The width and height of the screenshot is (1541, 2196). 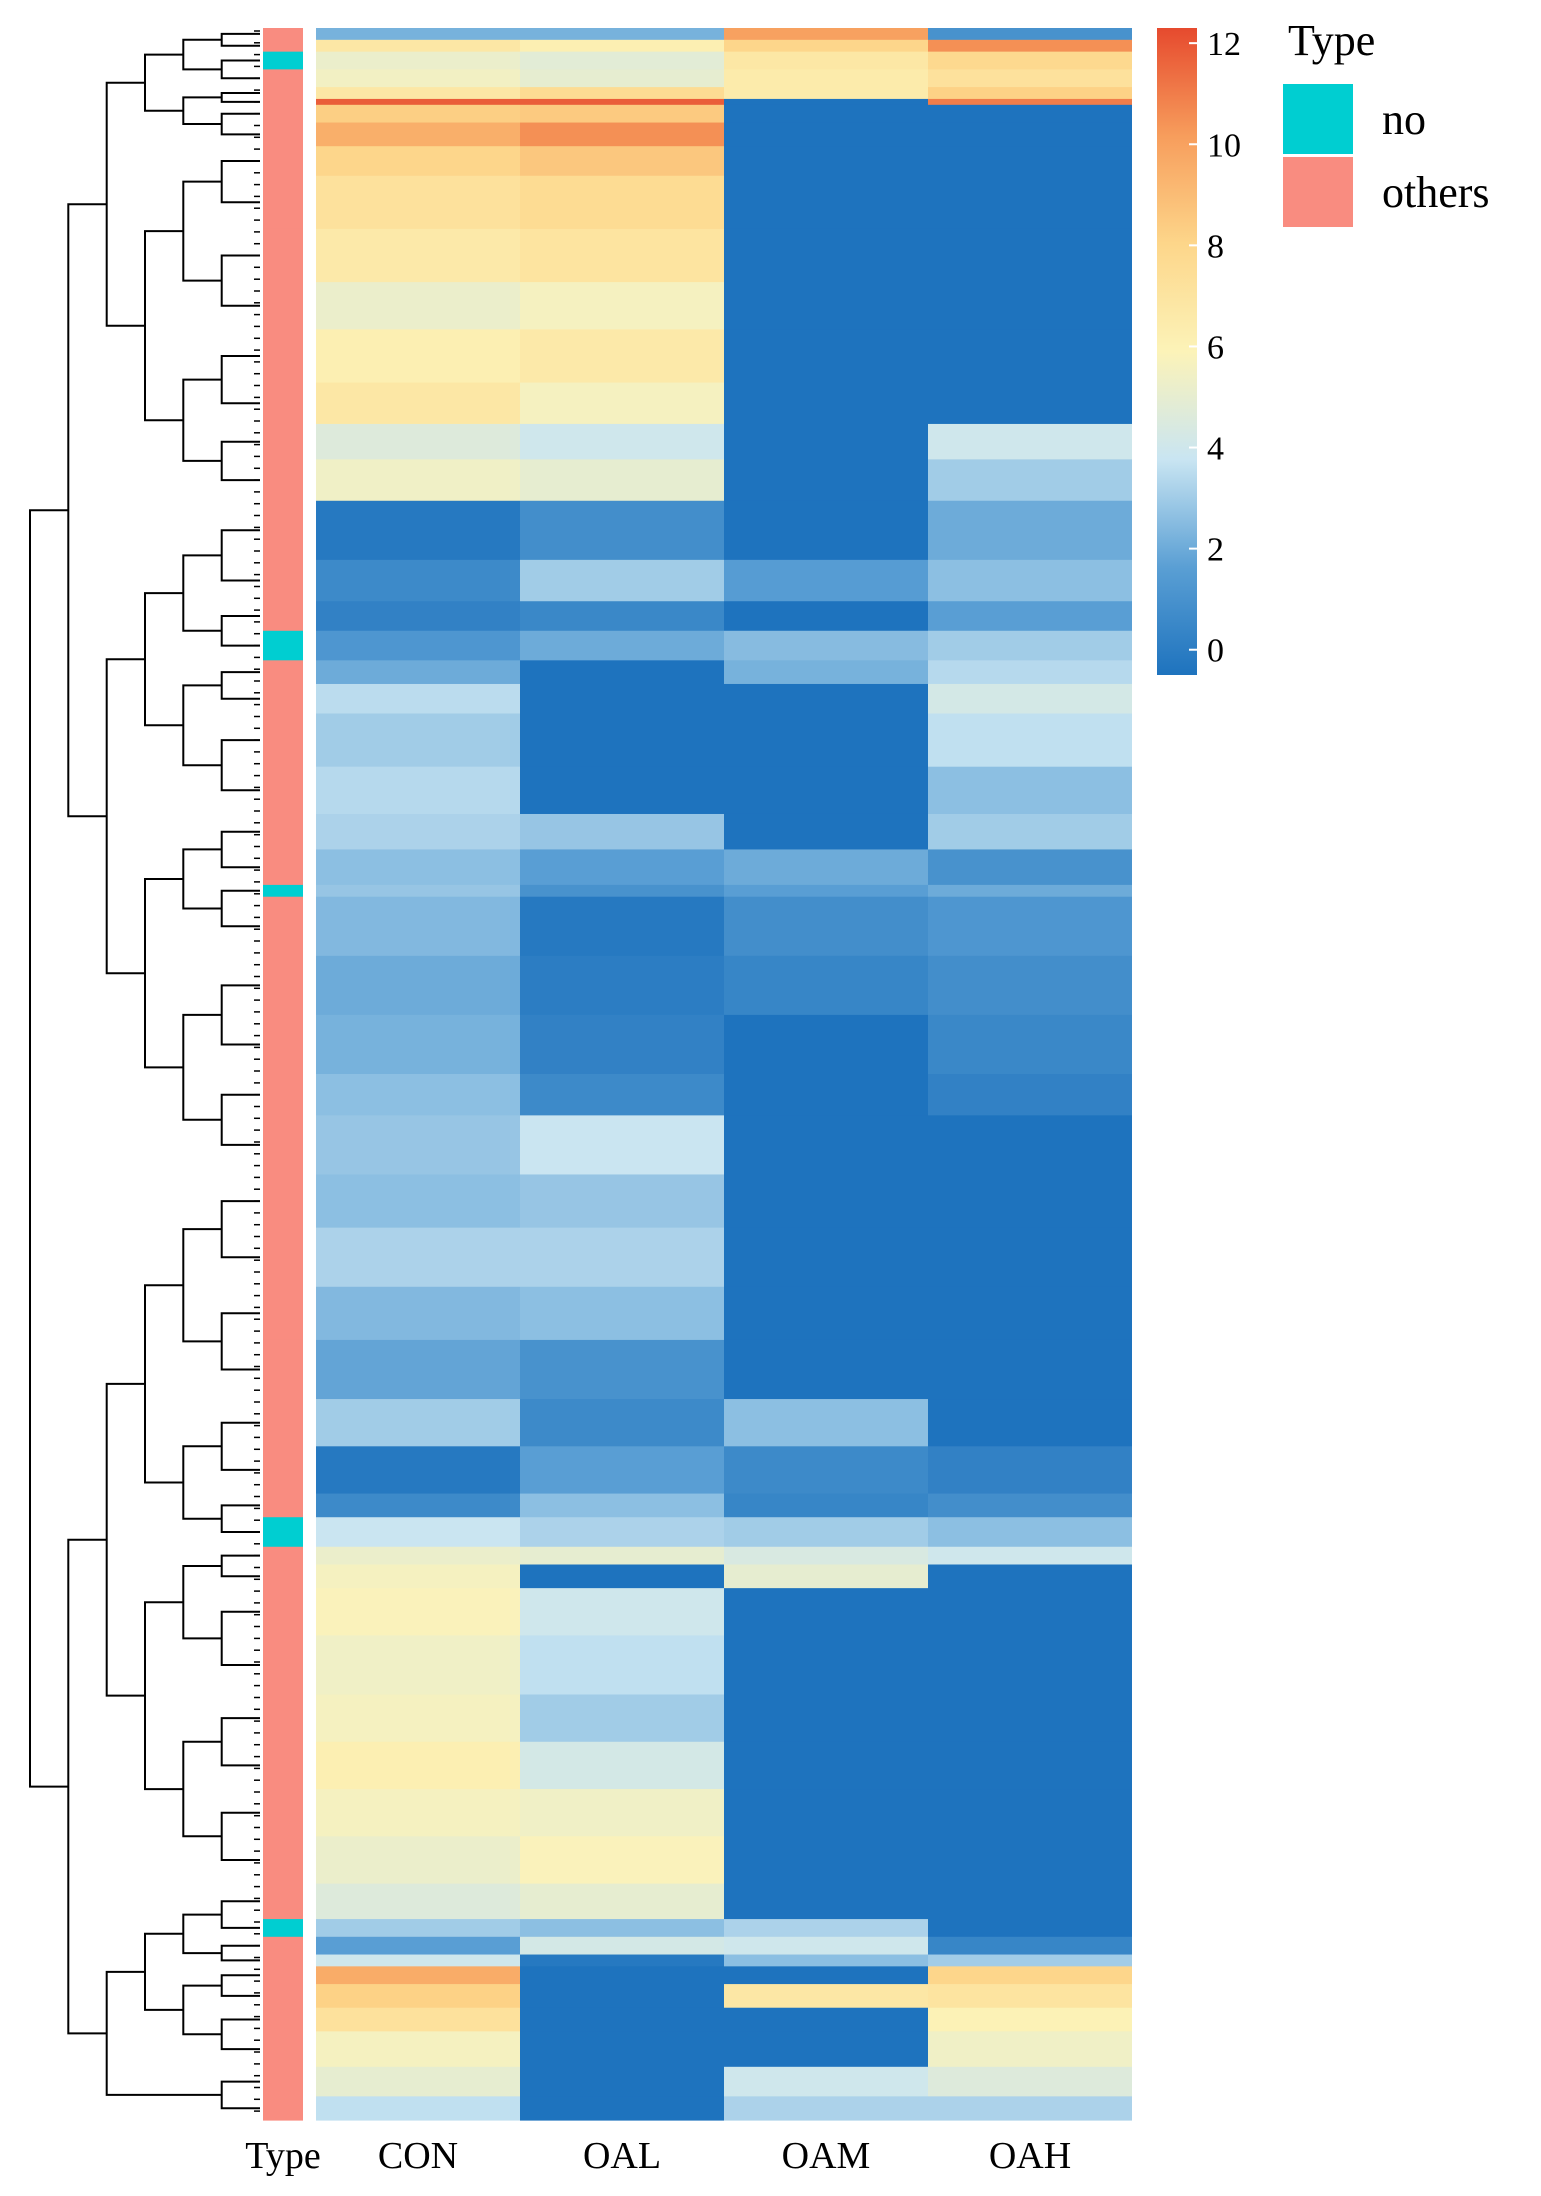 I want to click on color-scale-tick-label: 8, so click(x=1215, y=246).